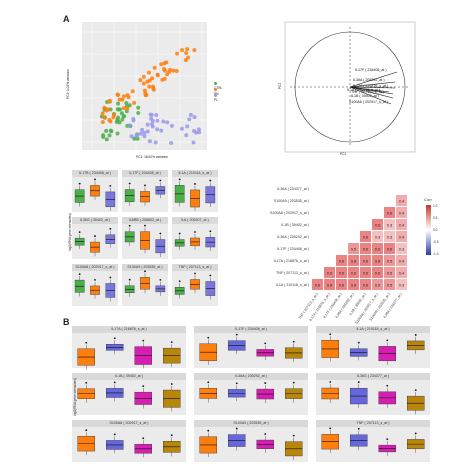 The width and height of the screenshot is (474, 474). I want to click on facet-panel: IL17B ( 234408_at ), so click(95, 191).